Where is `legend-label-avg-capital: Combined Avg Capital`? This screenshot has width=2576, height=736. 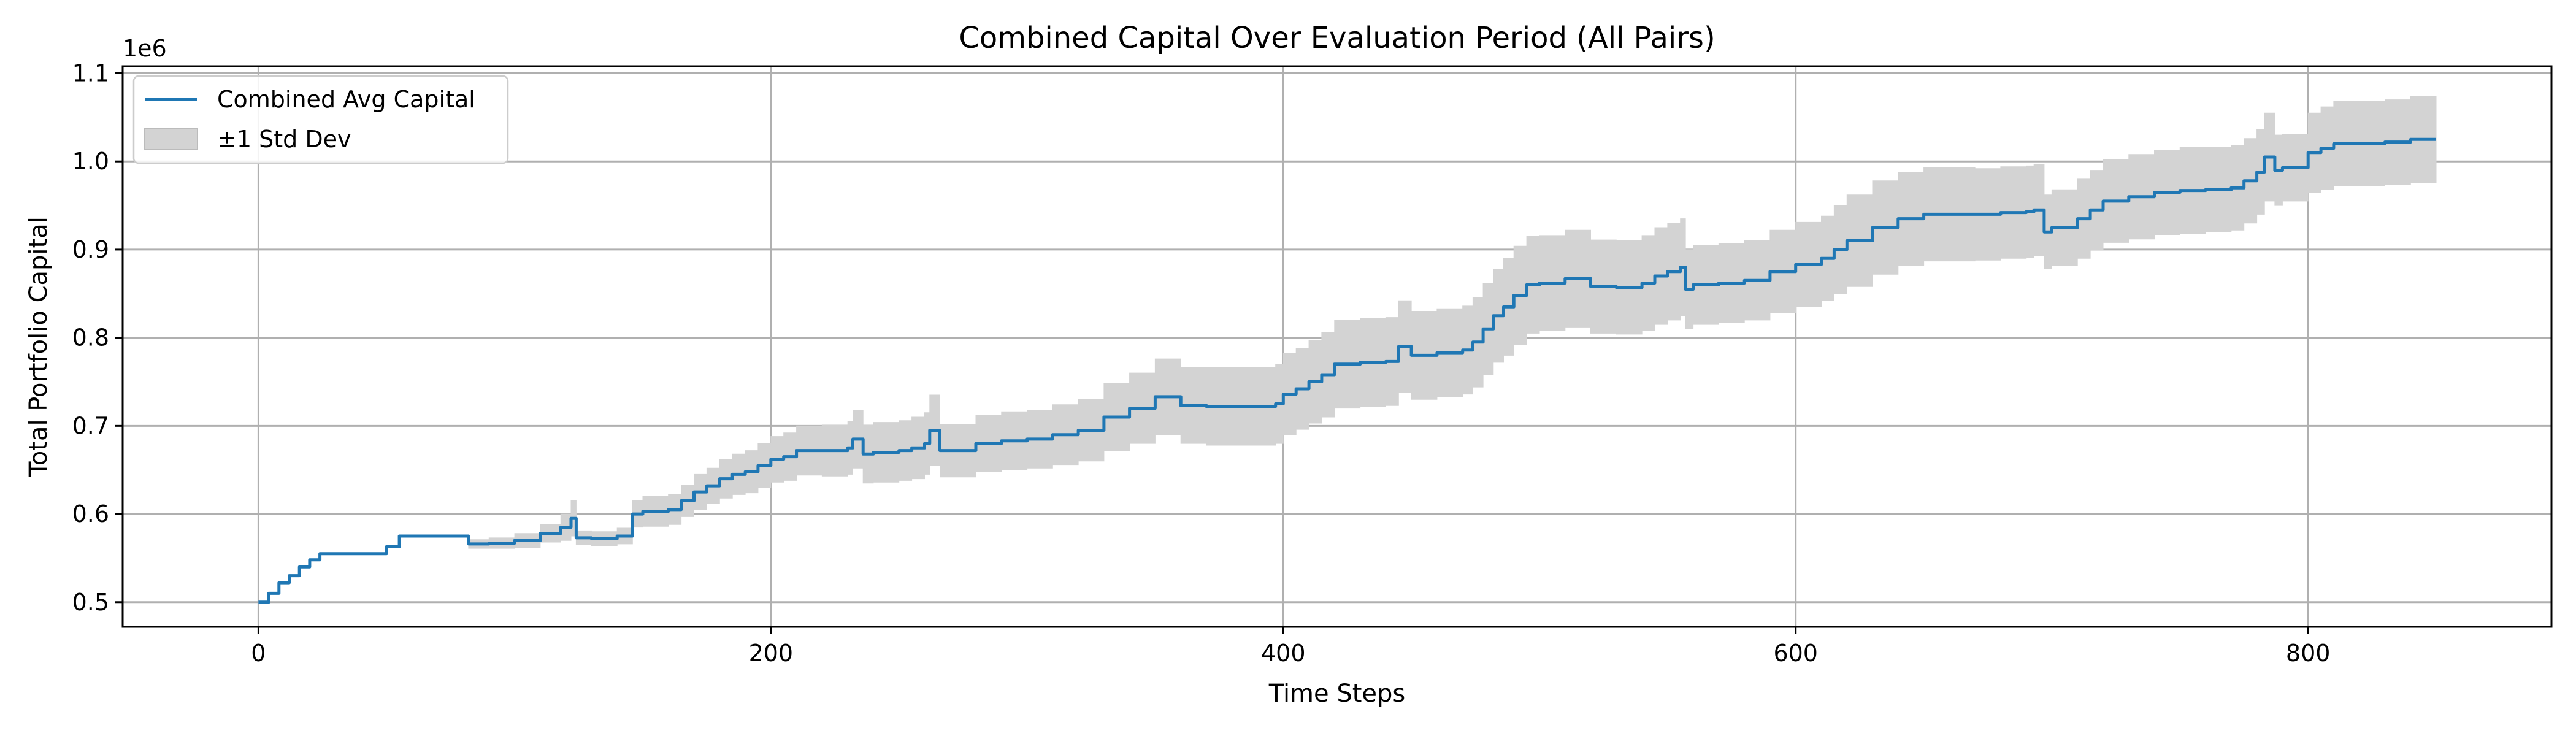 legend-label-avg-capital: Combined Avg Capital is located at coordinates (346, 99).